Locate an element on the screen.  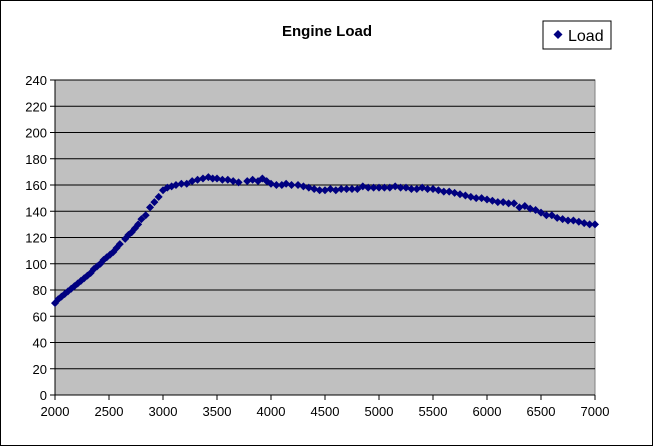
legend: Load is located at coordinates (577, 35).